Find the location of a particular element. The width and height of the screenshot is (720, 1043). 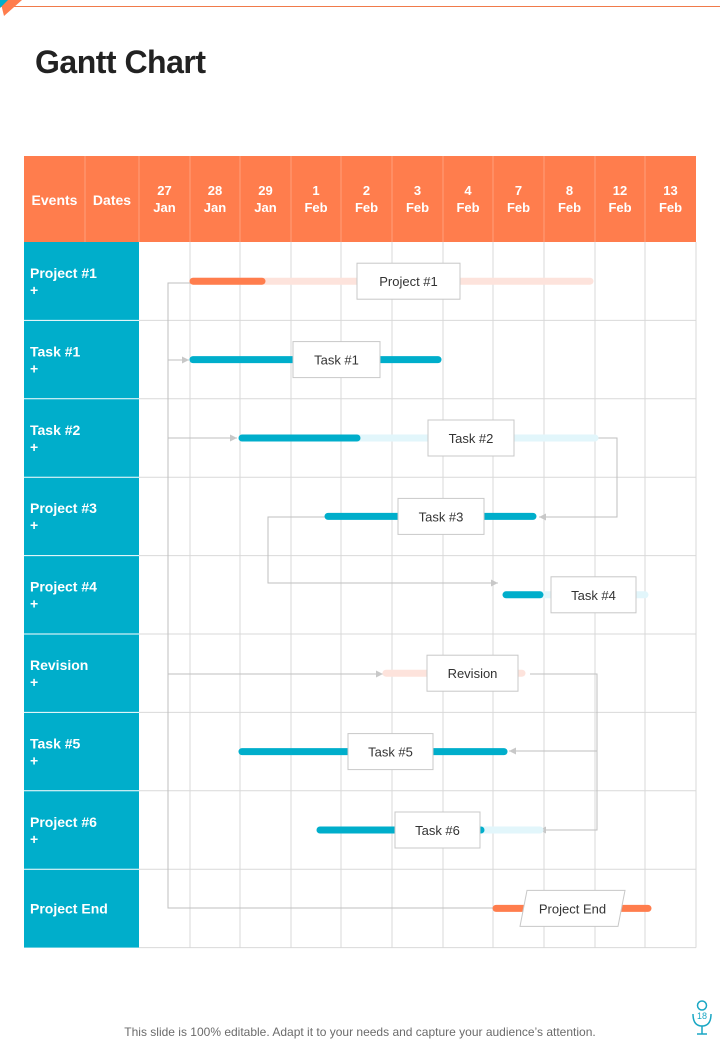

page-number: 18 is located at coordinates (701, 1016).